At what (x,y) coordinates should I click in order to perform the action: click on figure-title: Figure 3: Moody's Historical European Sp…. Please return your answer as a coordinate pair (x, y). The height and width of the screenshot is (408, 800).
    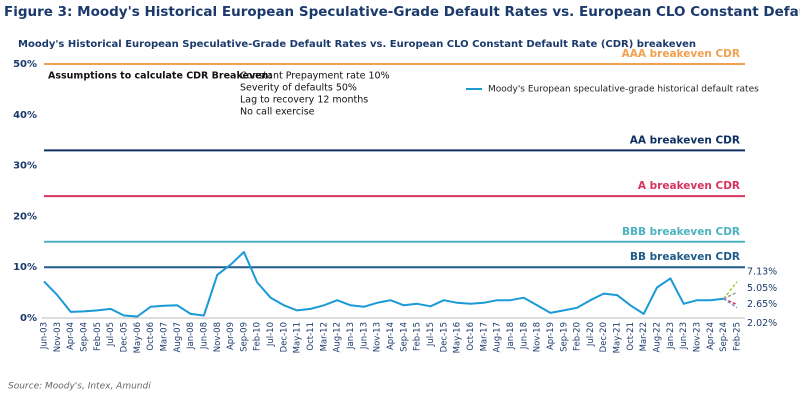
    Looking at the image, I should click on (402, 12).